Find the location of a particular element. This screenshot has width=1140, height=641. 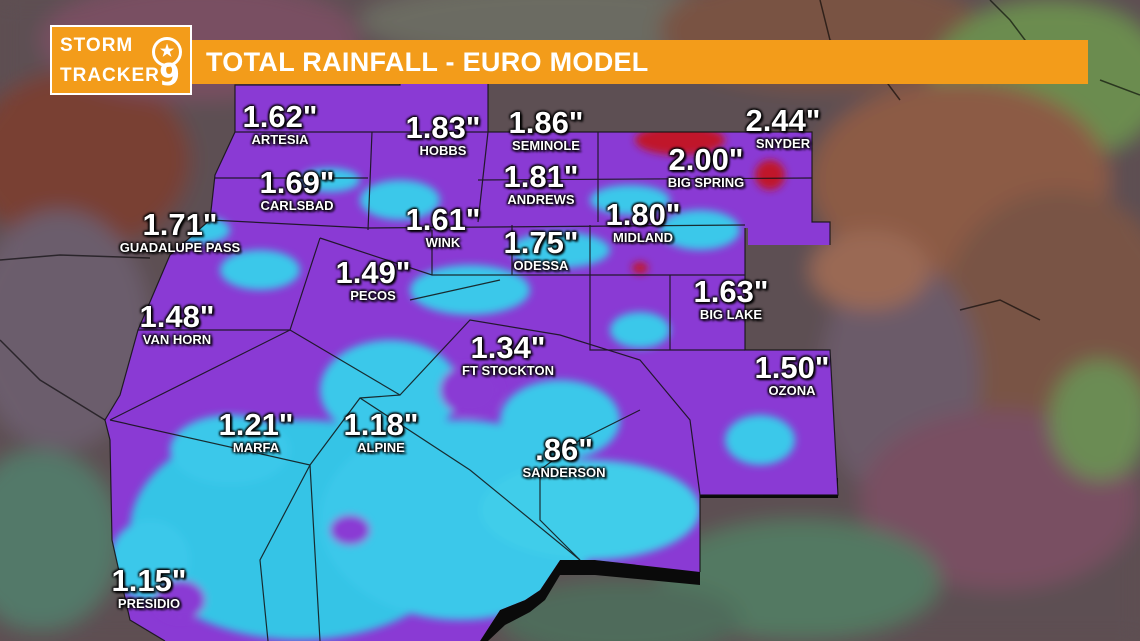

city-name: ANDREWS is located at coordinates (541, 199).